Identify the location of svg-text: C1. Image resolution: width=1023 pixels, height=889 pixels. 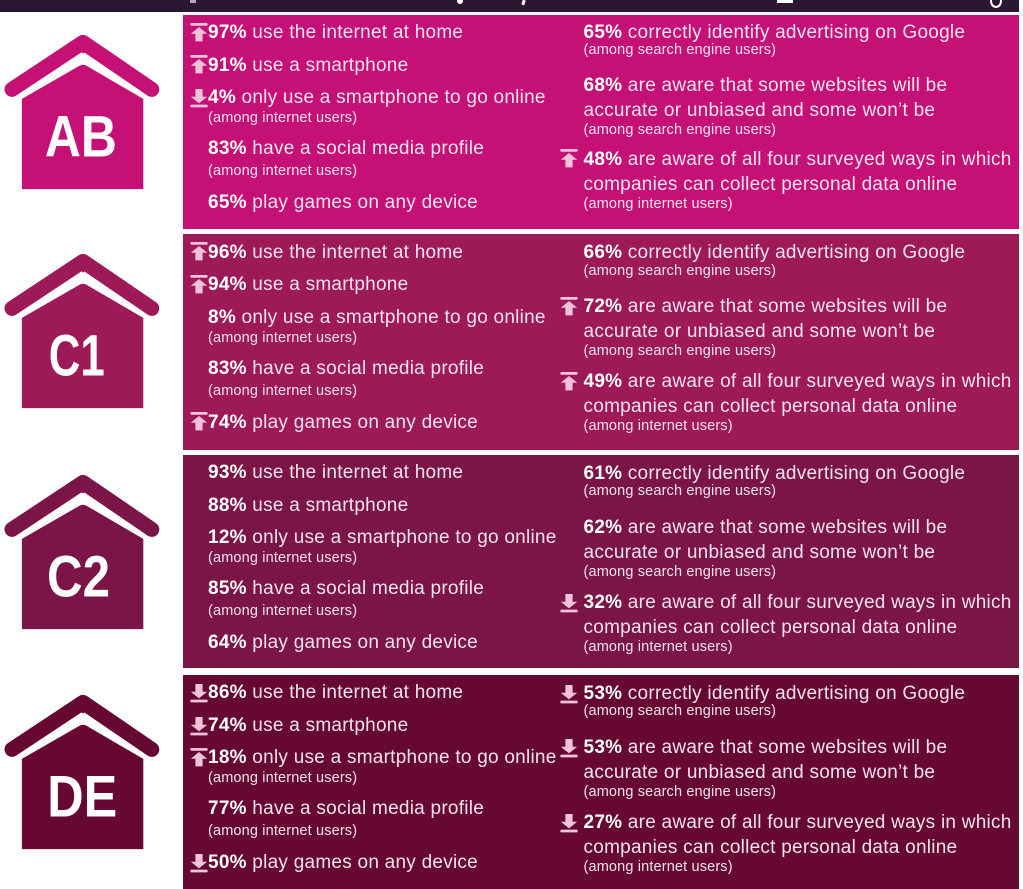
(77, 356).